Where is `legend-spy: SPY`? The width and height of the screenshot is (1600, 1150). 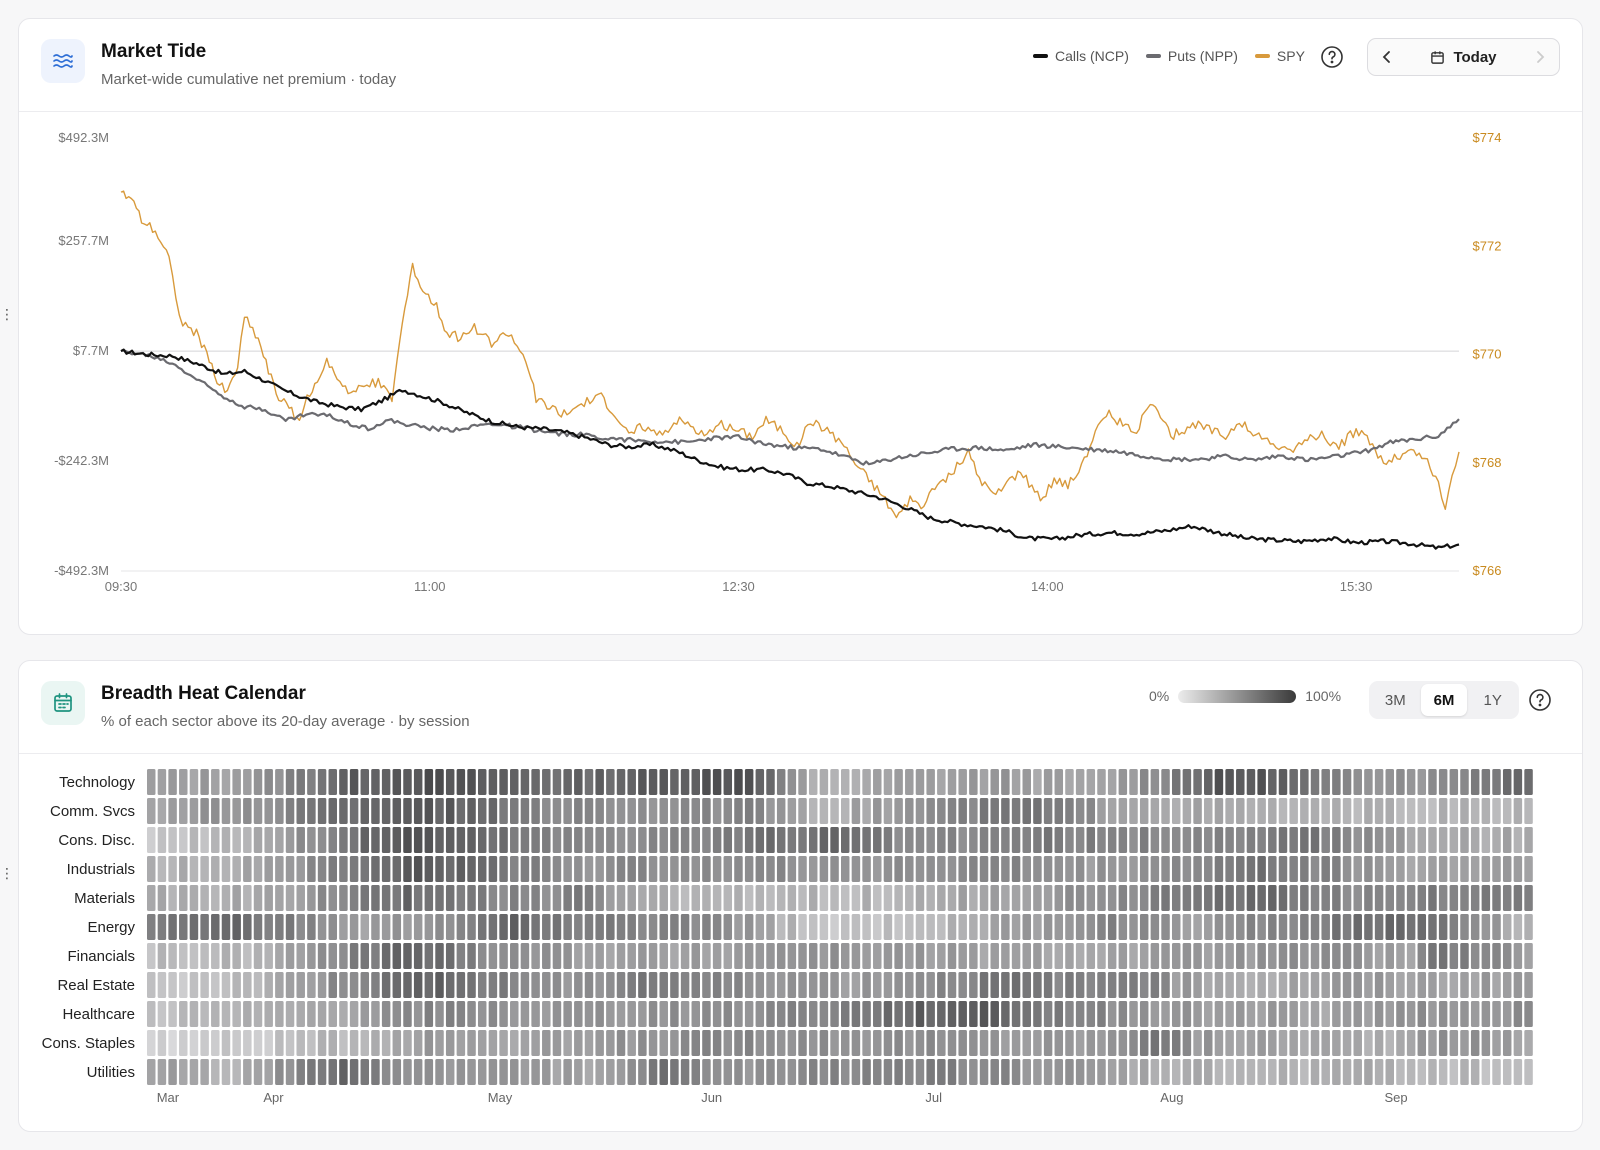 legend-spy: SPY is located at coordinates (1279, 56).